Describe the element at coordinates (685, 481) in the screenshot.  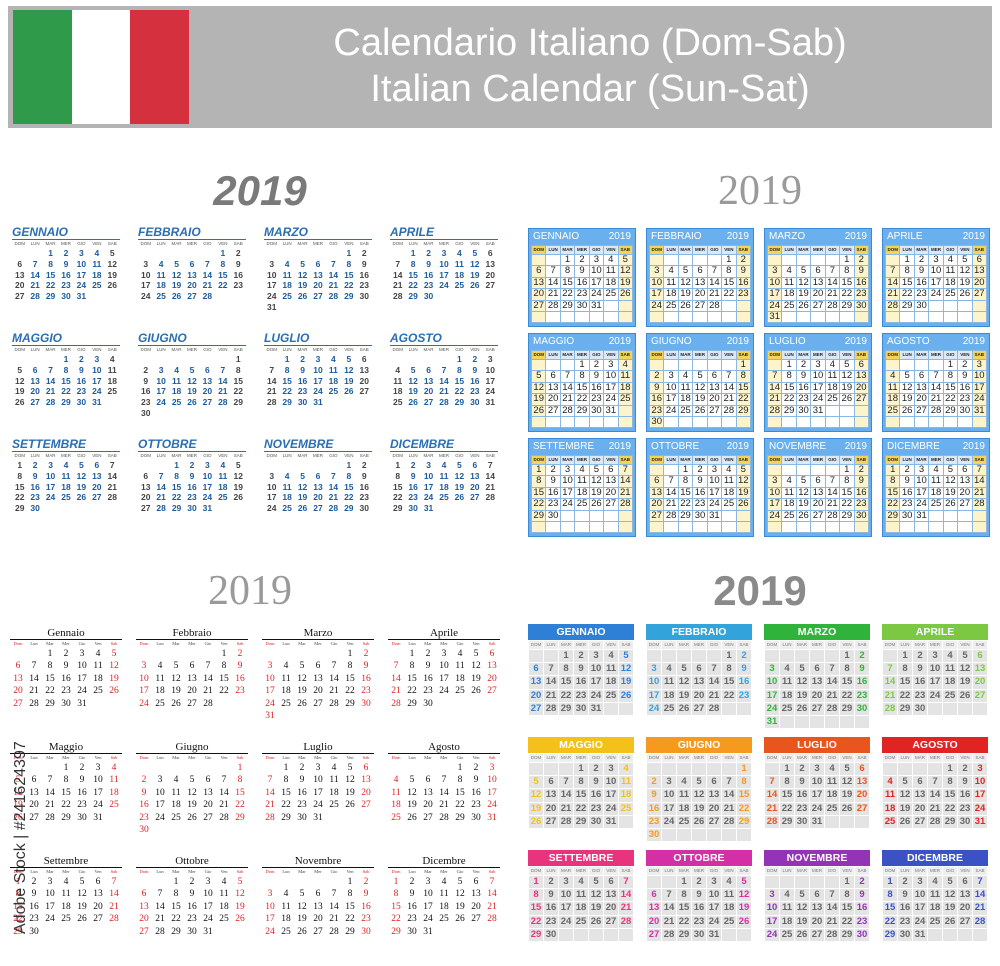
I see `day-cell: 8` at that location.